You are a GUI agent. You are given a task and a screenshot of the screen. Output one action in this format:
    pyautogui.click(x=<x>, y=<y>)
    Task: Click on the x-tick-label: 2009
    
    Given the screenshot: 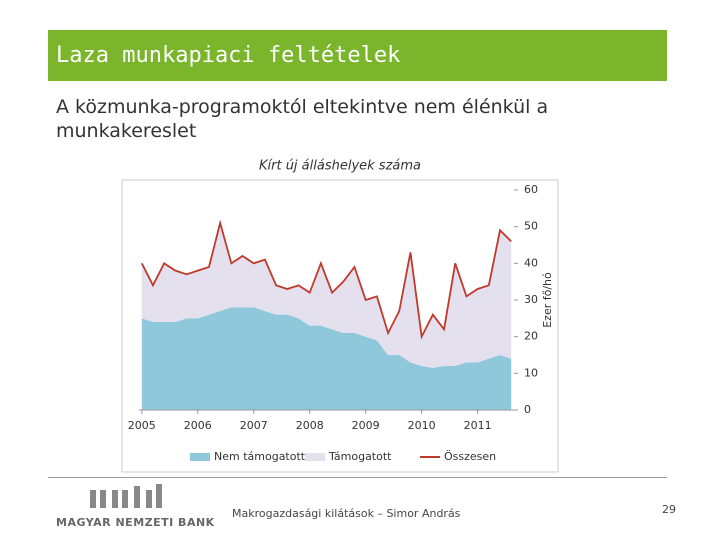 What is the action you would take?
    pyautogui.click(x=366, y=425)
    